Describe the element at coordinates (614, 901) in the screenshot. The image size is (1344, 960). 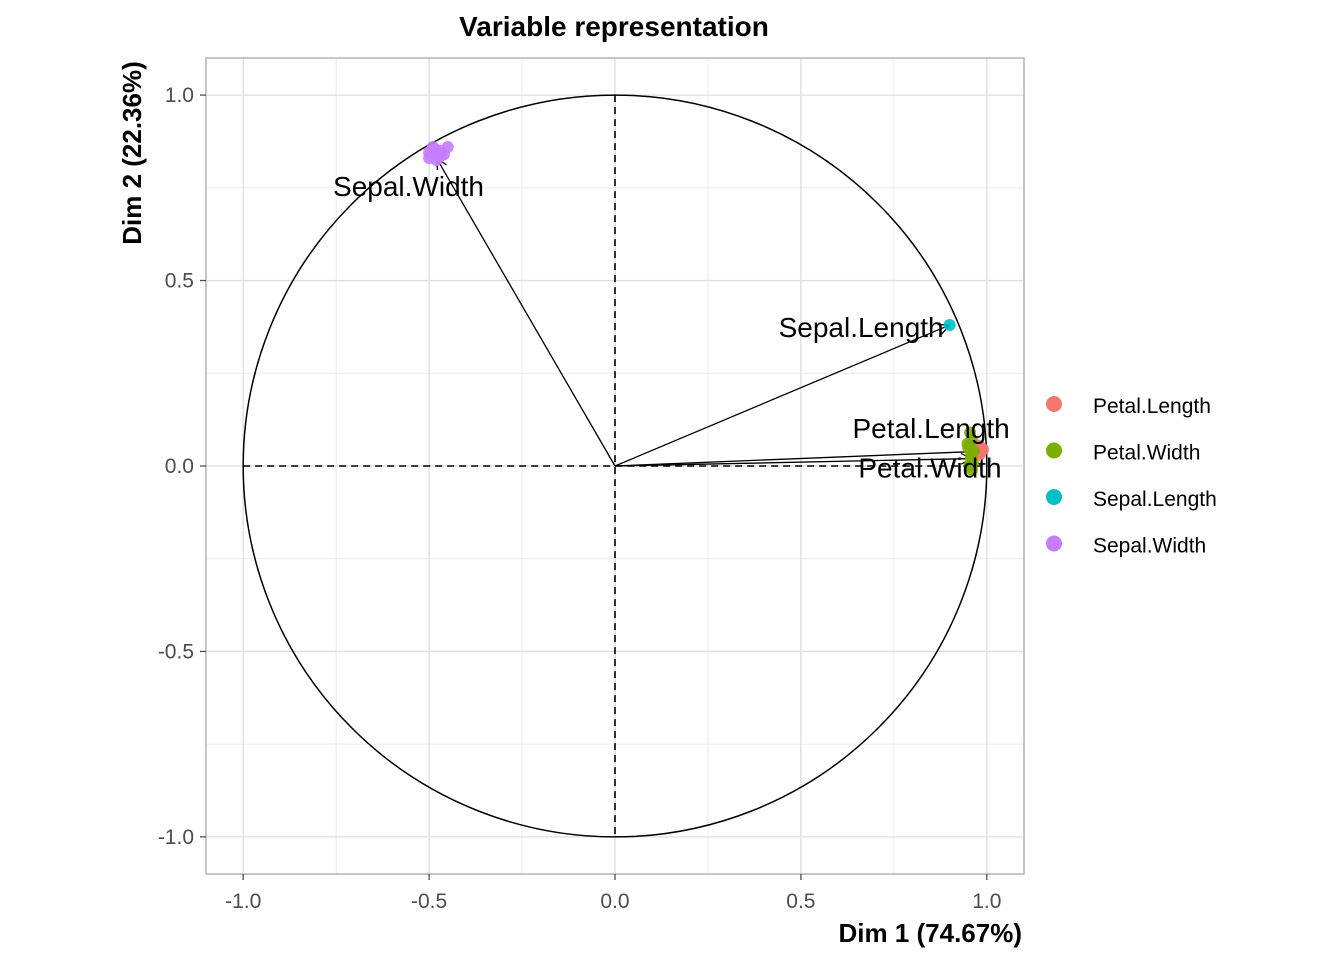
I see `x-tick-label: 0.0` at that location.